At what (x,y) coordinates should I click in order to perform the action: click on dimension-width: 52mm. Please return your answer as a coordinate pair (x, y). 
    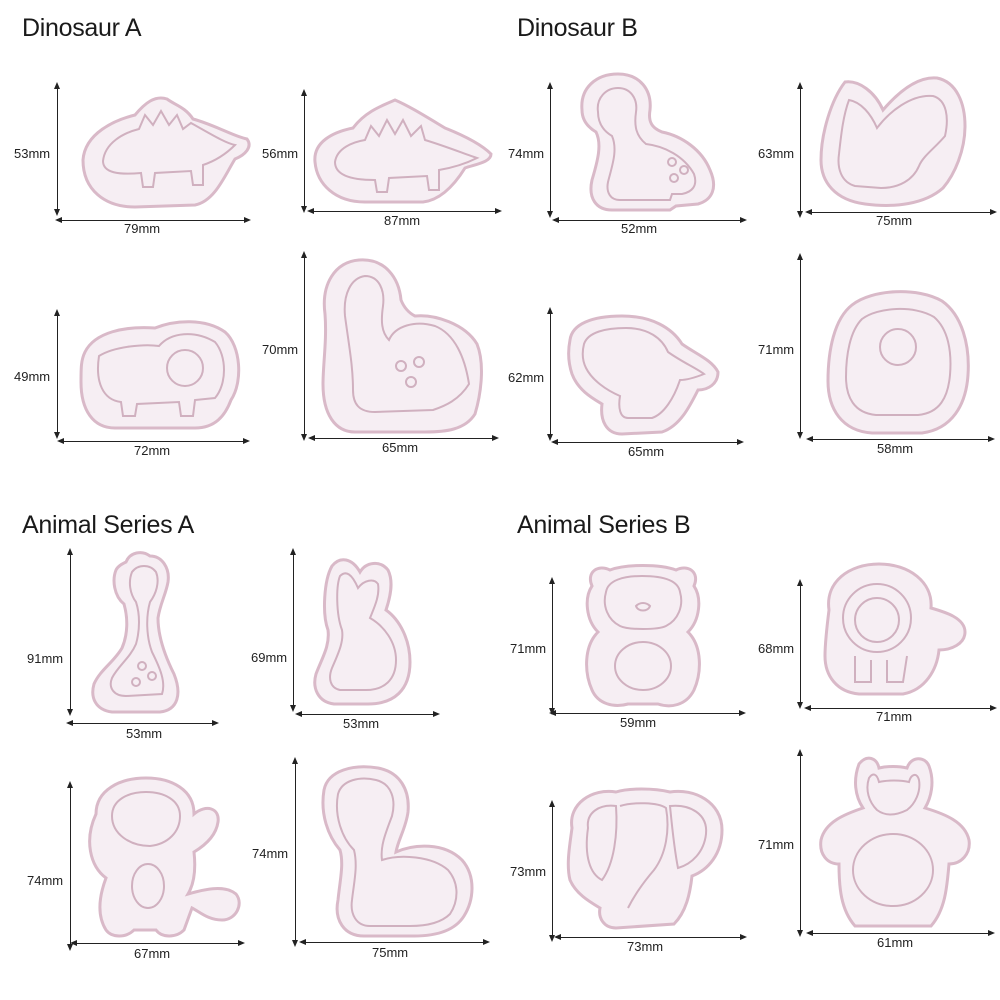
    Looking at the image, I should click on (639, 228).